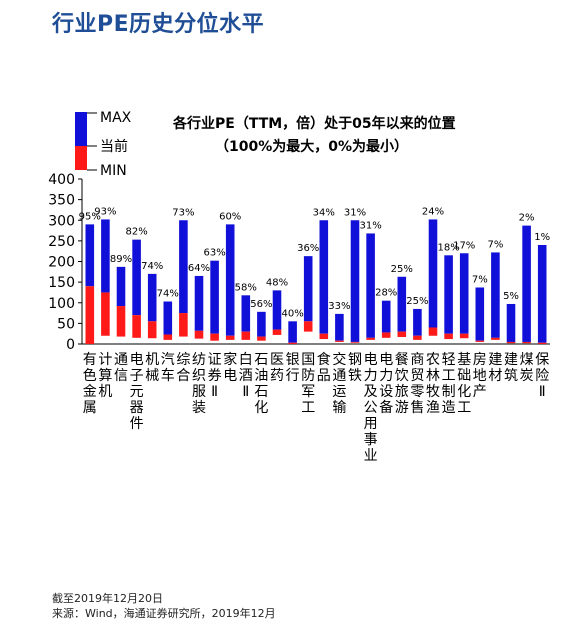 This screenshot has height=622, width=567. What do you see at coordinates (324, 367) in the screenshot?
I see `category-label: 食品` at bounding box center [324, 367].